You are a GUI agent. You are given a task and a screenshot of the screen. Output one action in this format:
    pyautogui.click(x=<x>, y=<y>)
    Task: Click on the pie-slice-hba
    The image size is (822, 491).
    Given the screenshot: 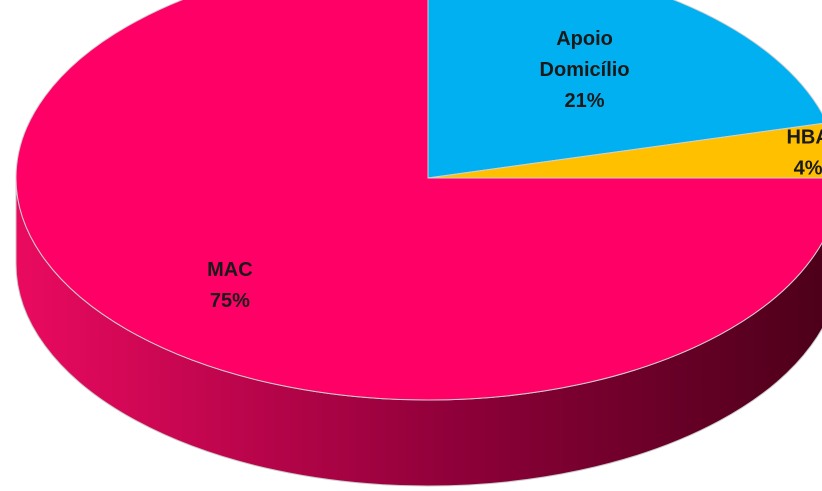 What is the action you would take?
    pyautogui.click(x=624, y=150)
    